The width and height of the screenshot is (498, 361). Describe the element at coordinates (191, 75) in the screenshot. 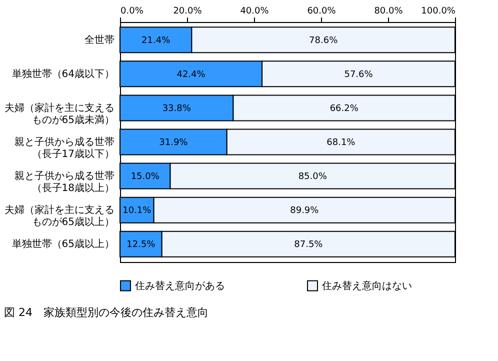

I see `data-label: 42.4%` at that location.